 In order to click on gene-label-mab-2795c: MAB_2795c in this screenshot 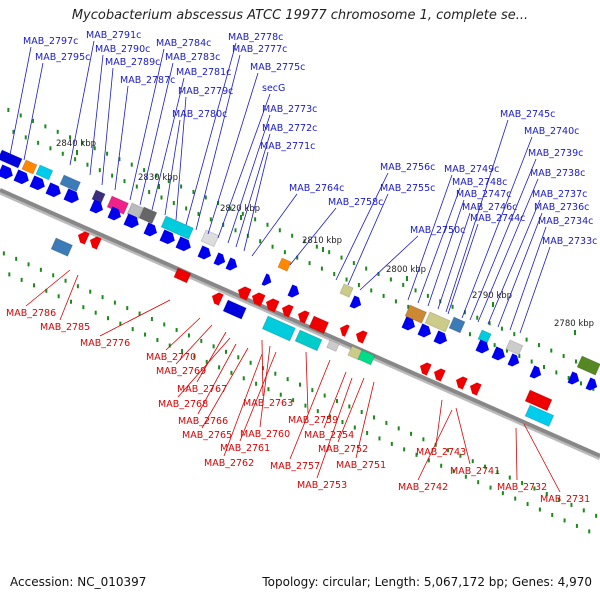, I will do `click(62, 57)`.